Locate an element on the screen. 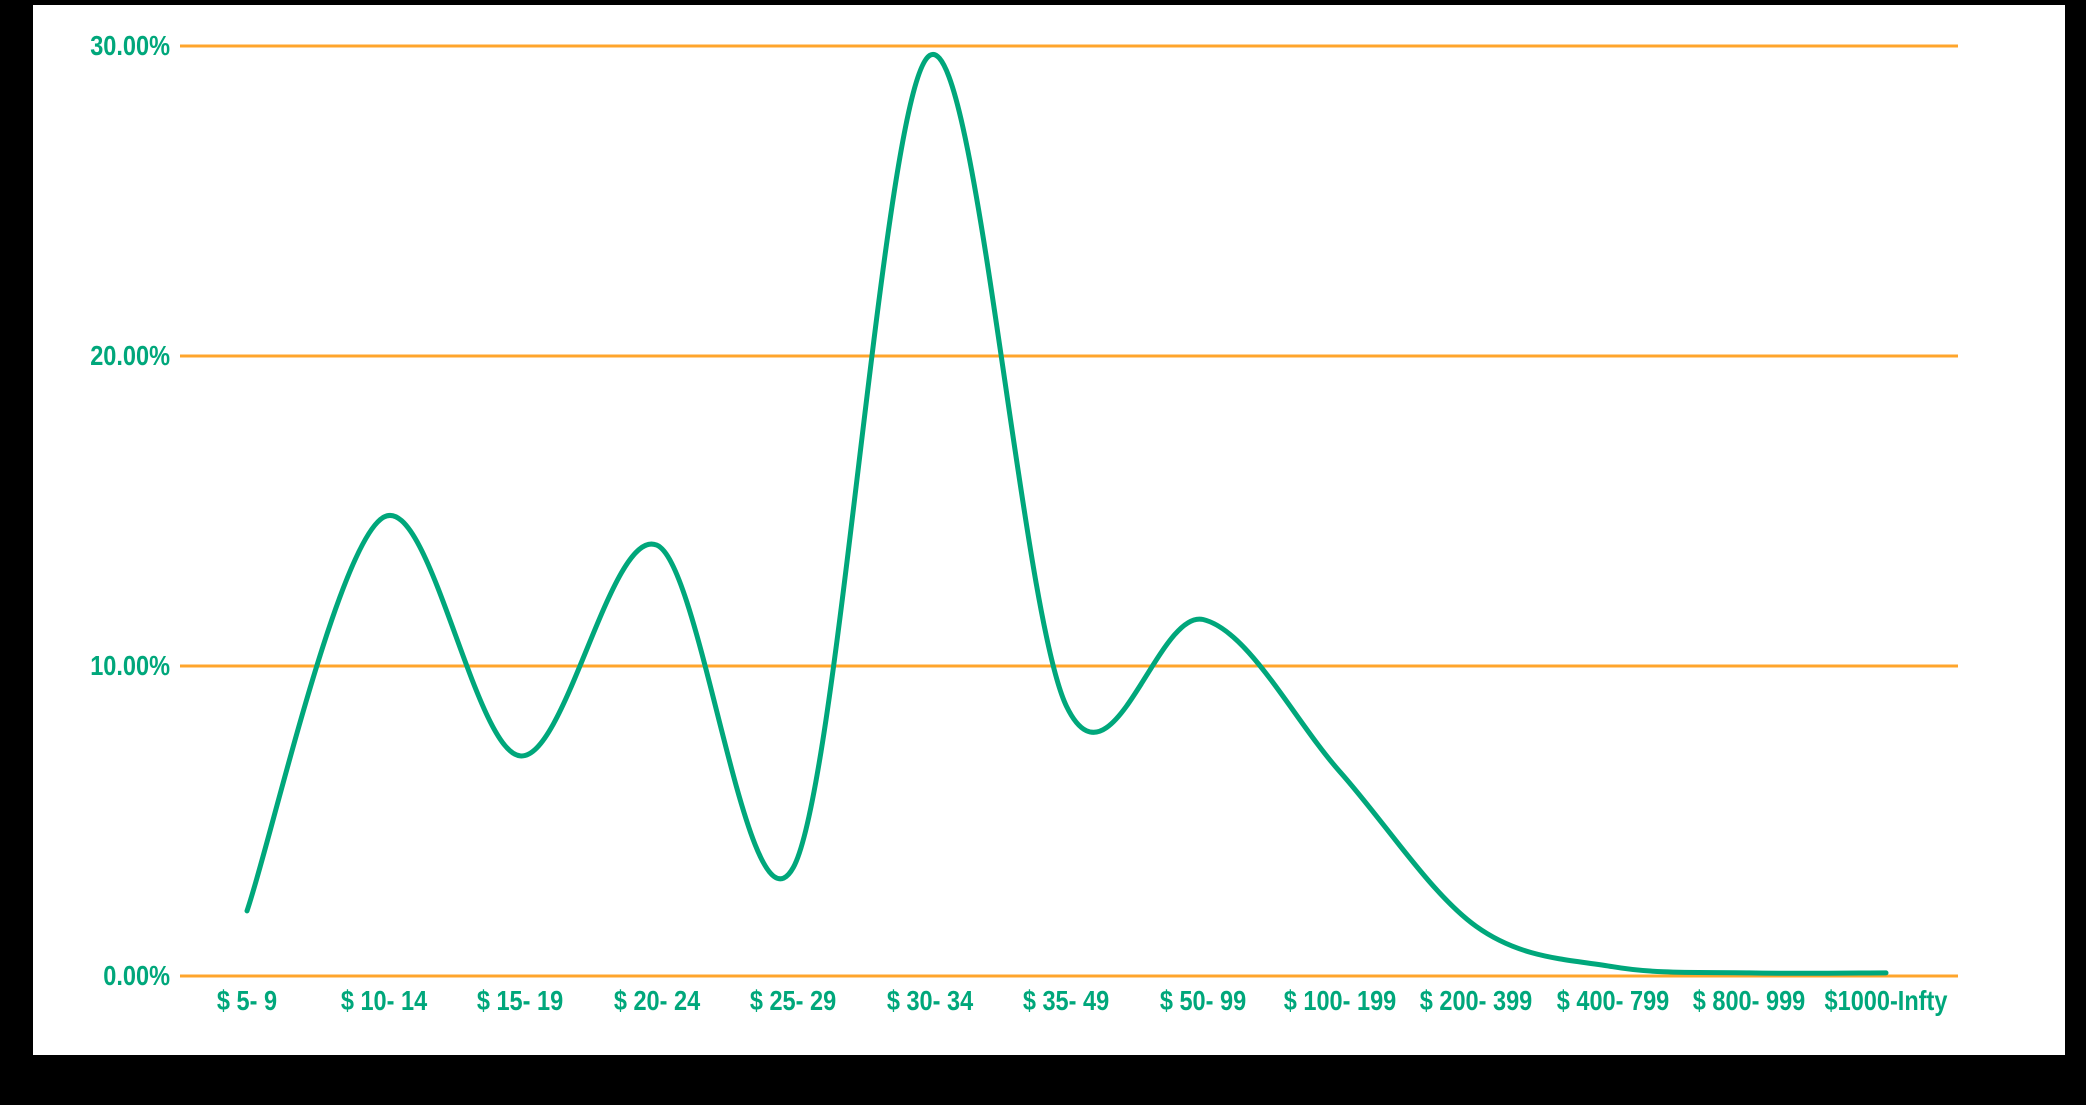  x-axis-category-label: $ 10- 14 is located at coordinates (383, 1000).